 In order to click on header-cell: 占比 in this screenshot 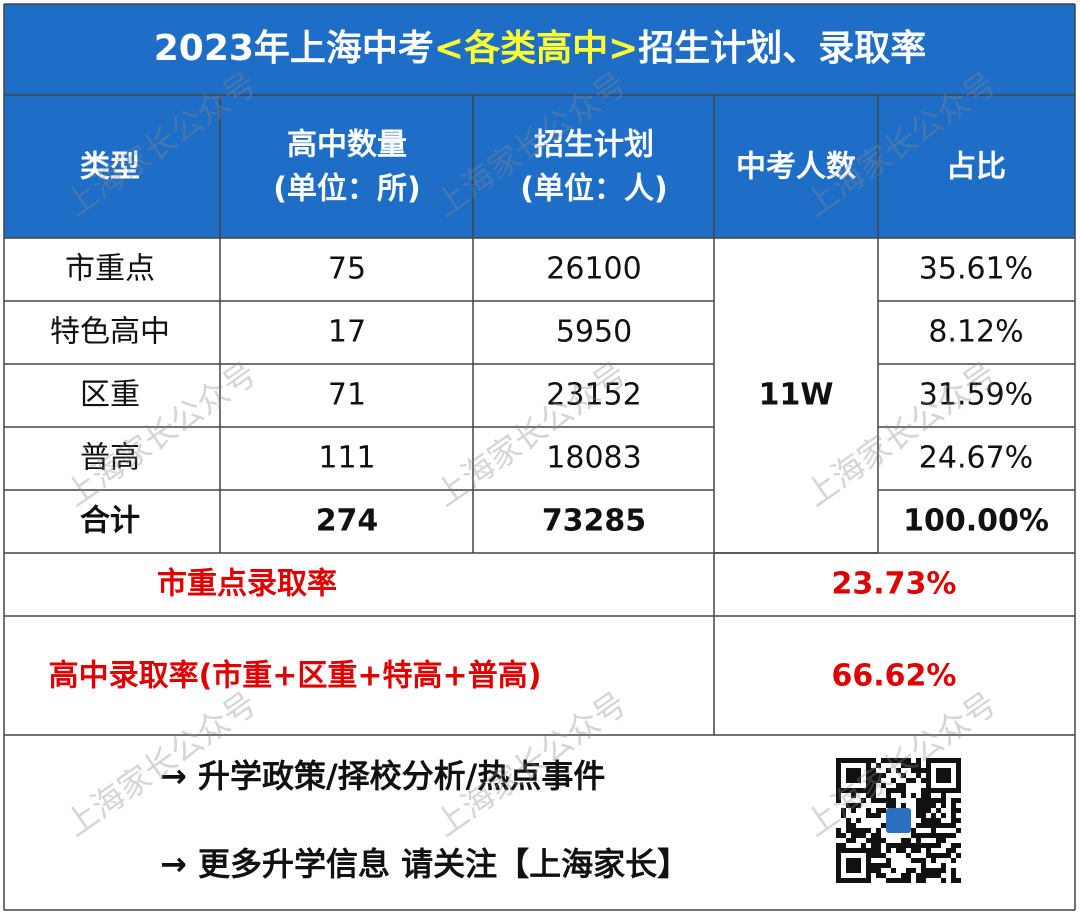, I will do `click(976, 167)`.